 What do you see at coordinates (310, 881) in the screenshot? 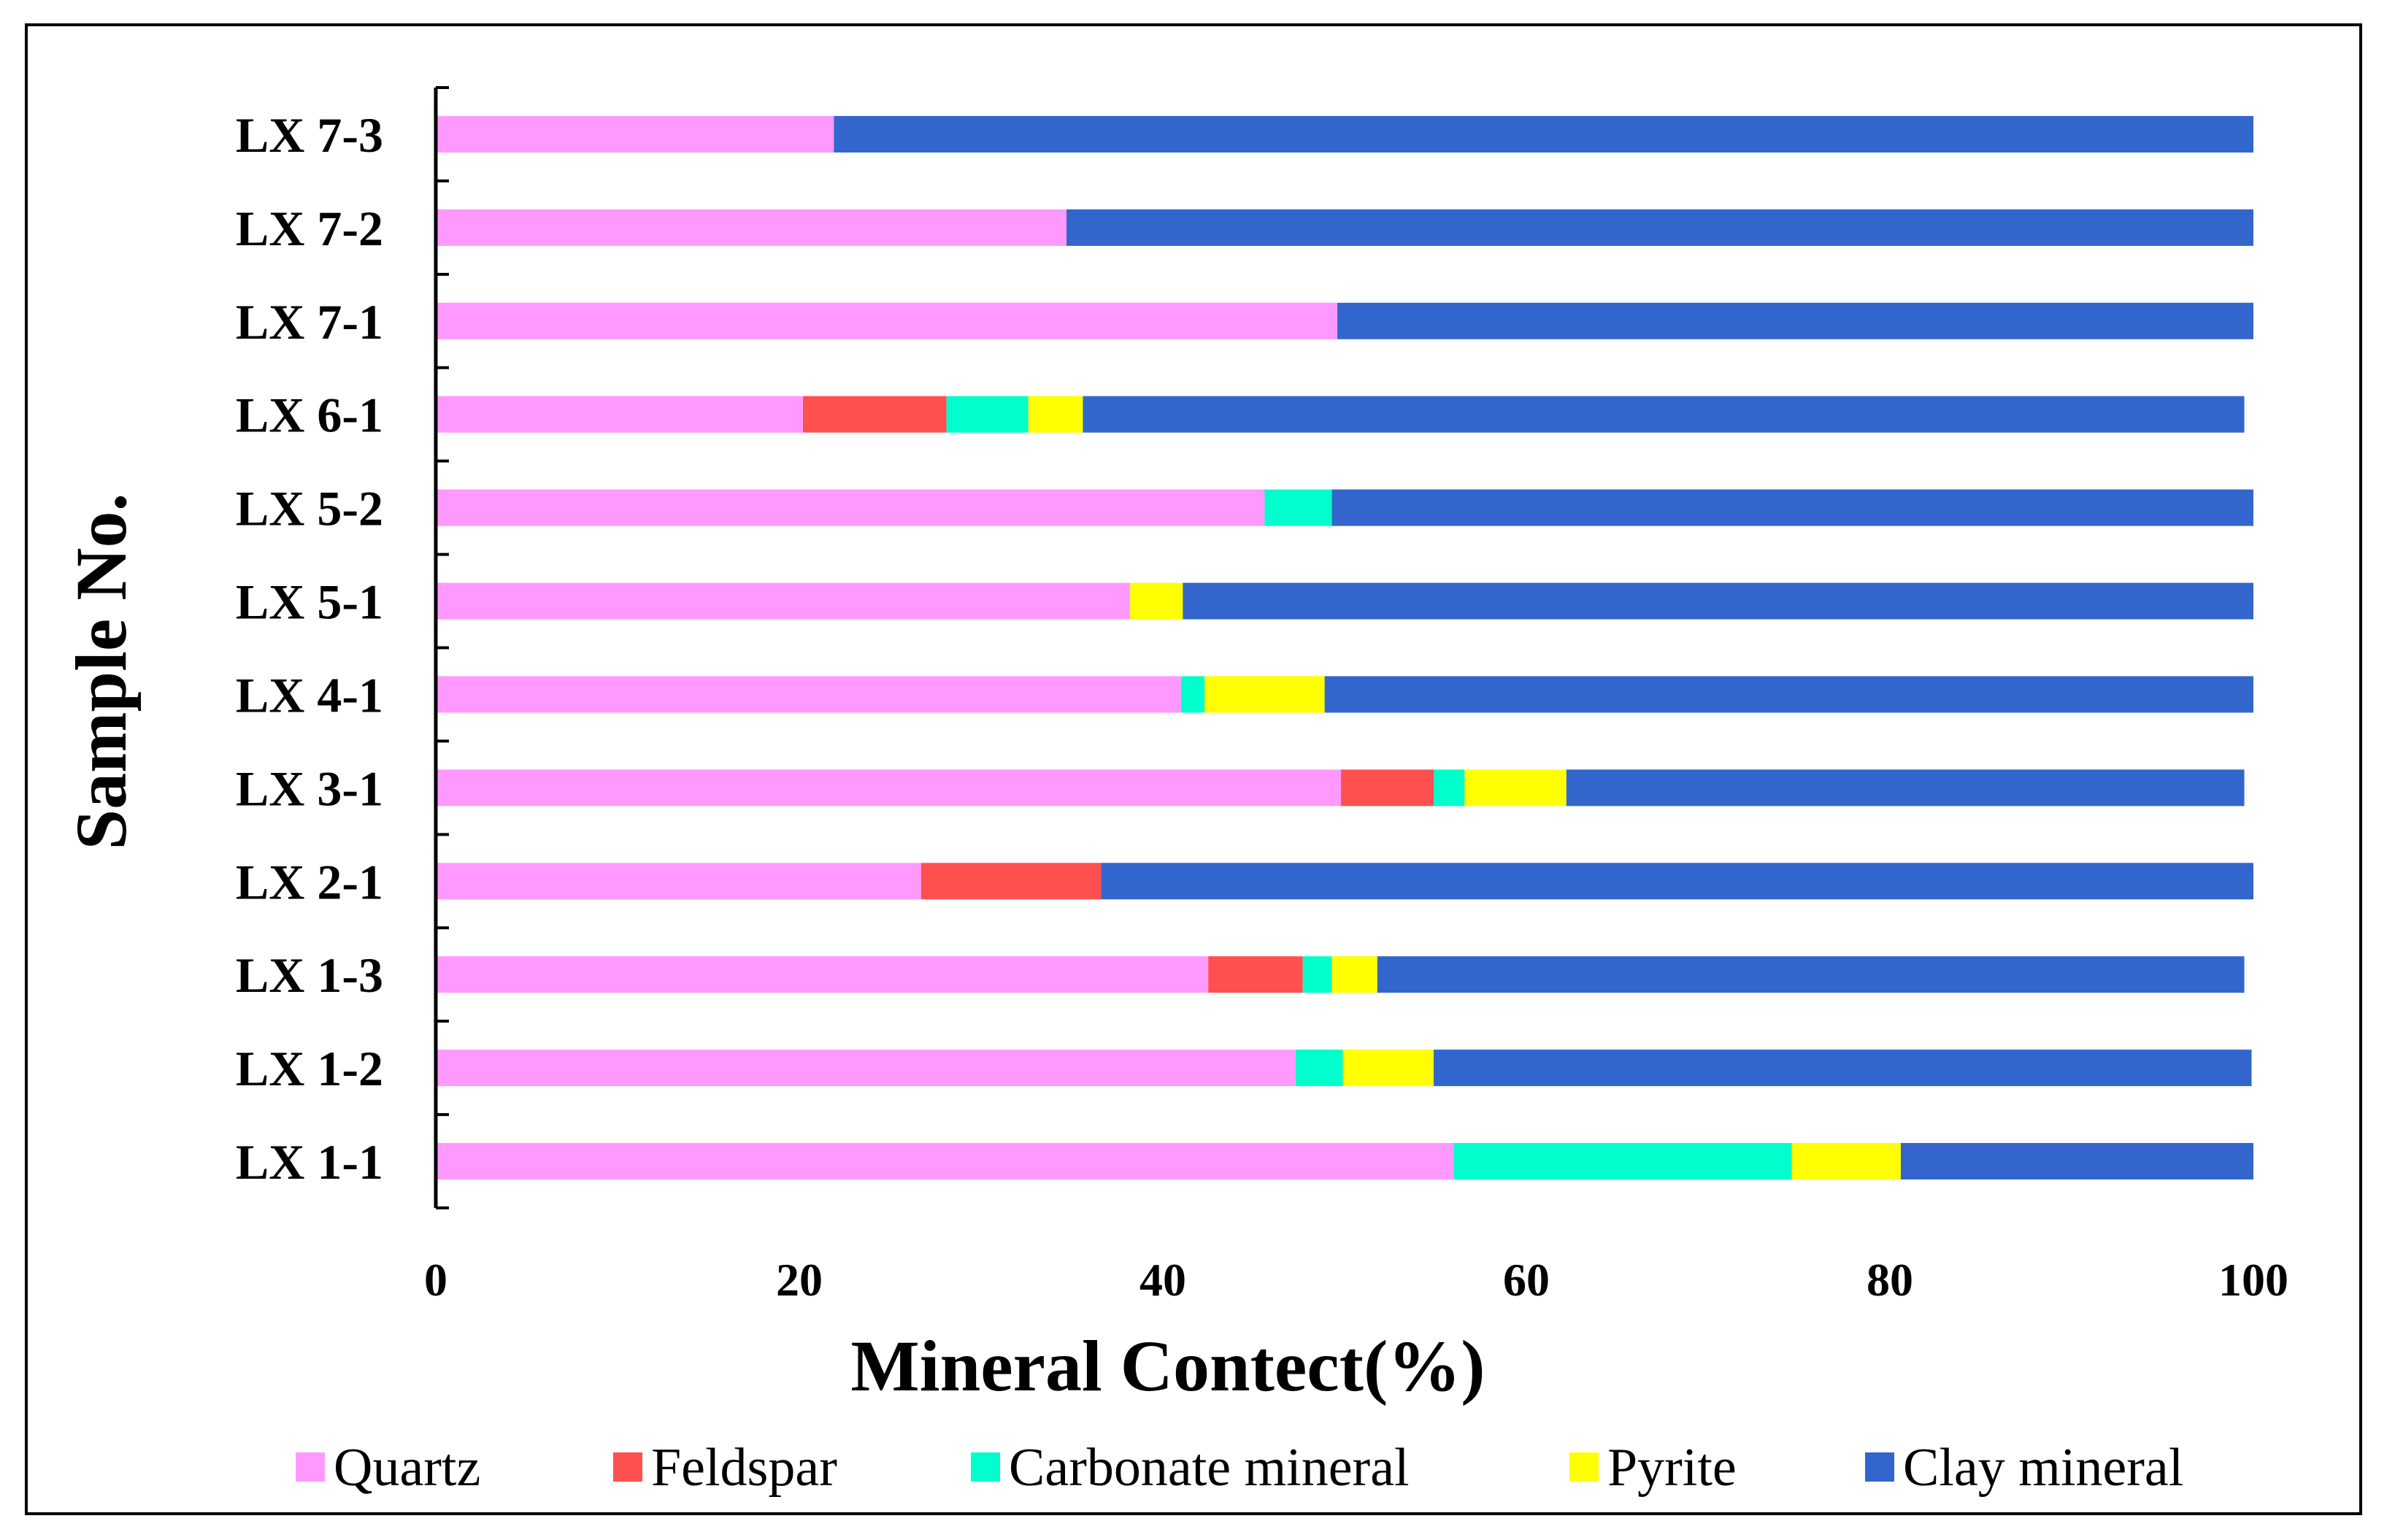
I see `y-tick-label: LX 2-1` at bounding box center [310, 881].